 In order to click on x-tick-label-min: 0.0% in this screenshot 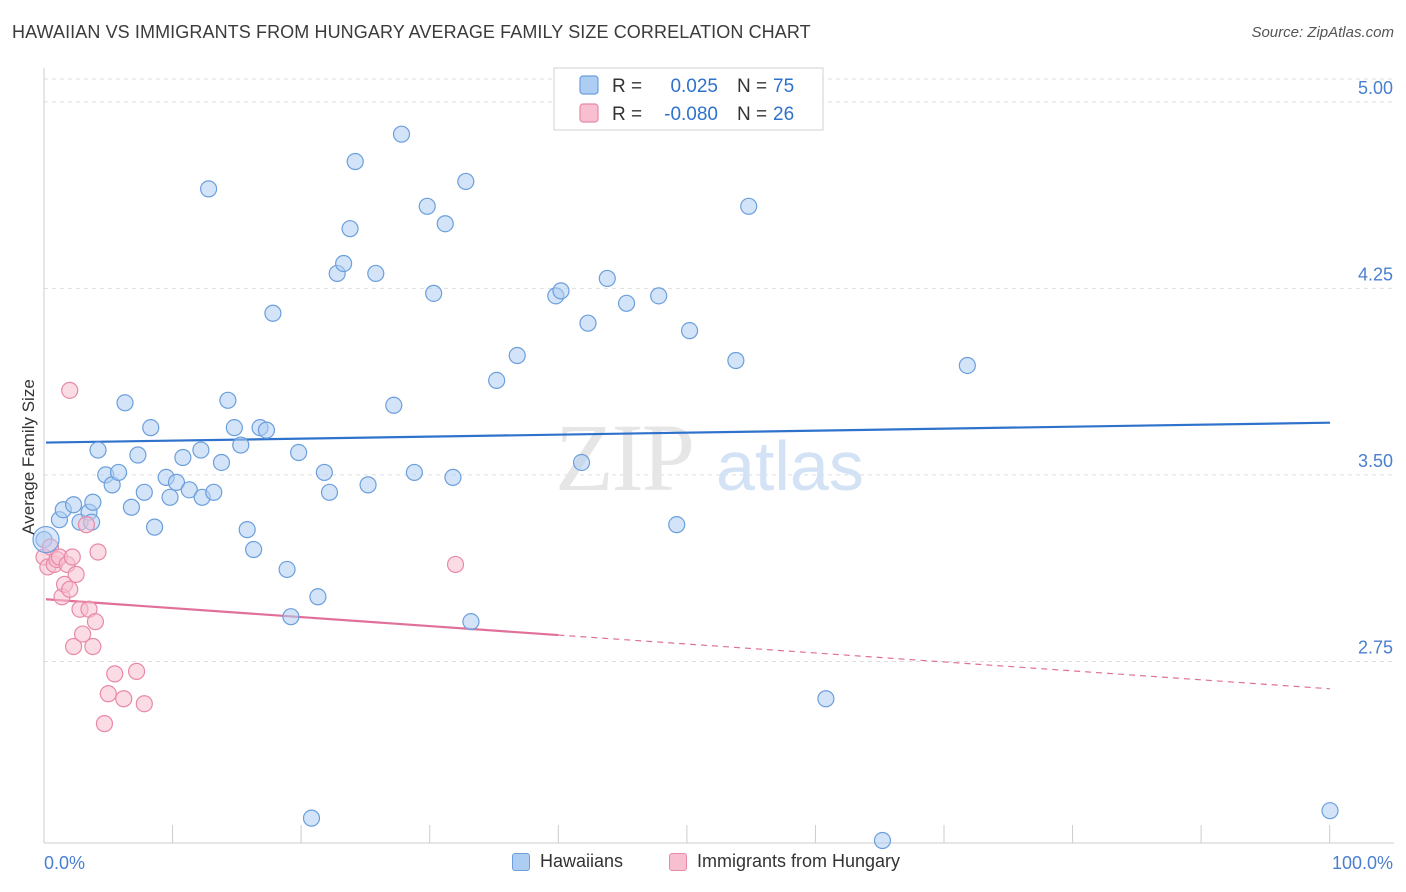, I will do `click(64, 863)`.